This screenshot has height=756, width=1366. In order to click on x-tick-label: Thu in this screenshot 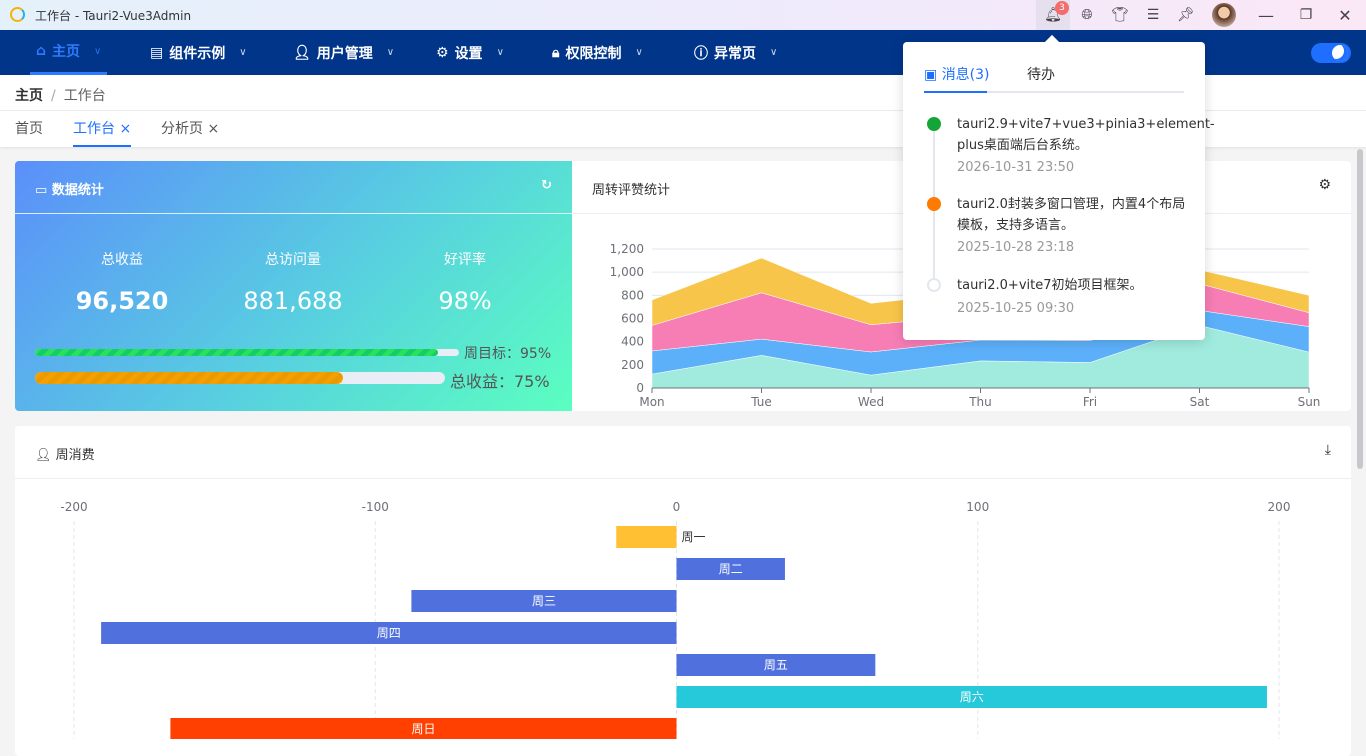, I will do `click(980, 402)`.